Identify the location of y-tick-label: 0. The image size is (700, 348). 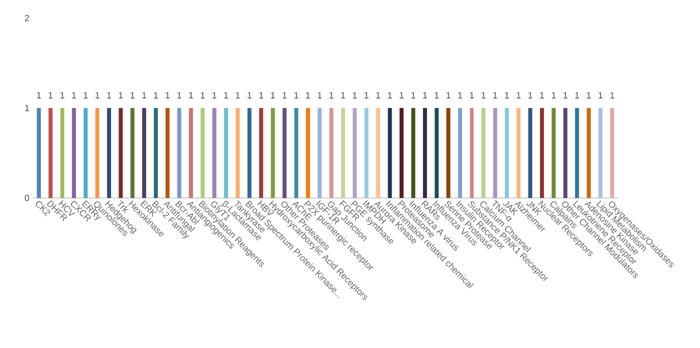
(27, 198).